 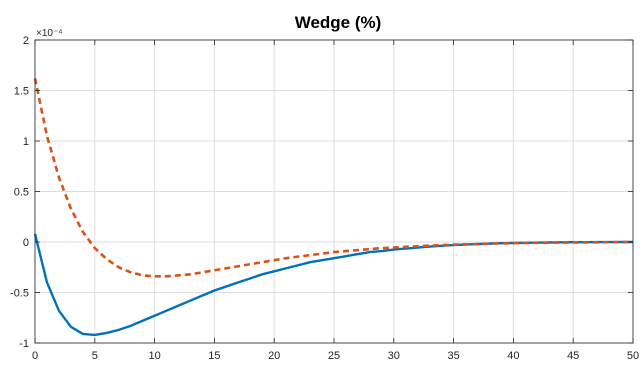 I want to click on y-tick-label: -1, so click(x=24, y=344).